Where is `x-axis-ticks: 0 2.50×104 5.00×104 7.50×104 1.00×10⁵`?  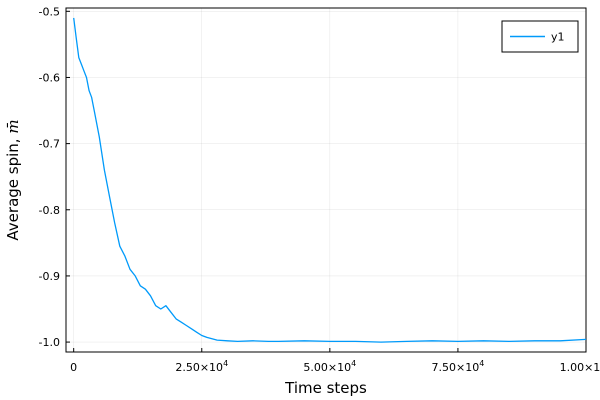 x-axis-ticks: 0 2.50×104 5.00×104 7.50×104 1.00×10⁵ is located at coordinates (335, 361).